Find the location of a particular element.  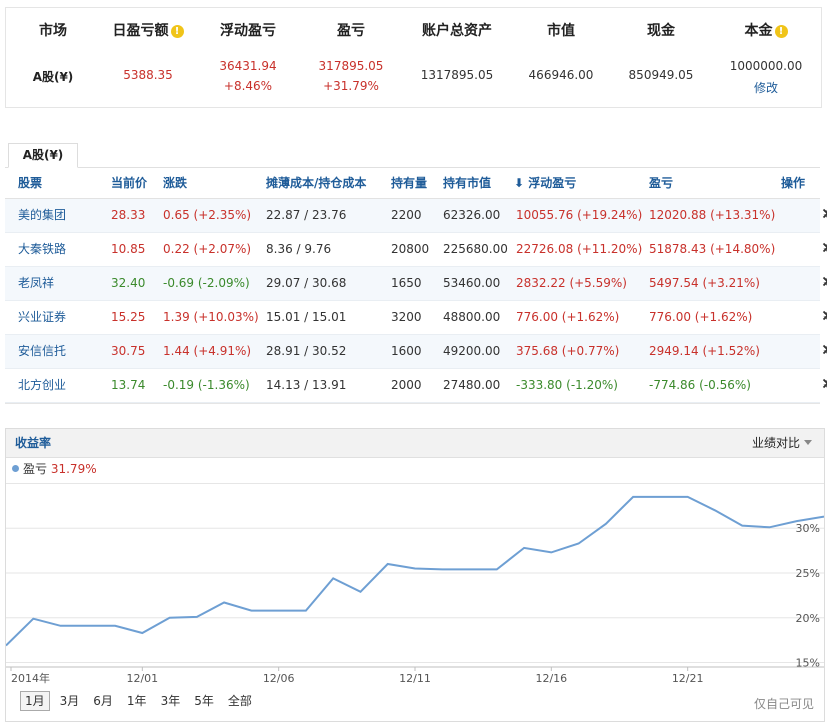

range-button: 3月 is located at coordinates (69, 701).